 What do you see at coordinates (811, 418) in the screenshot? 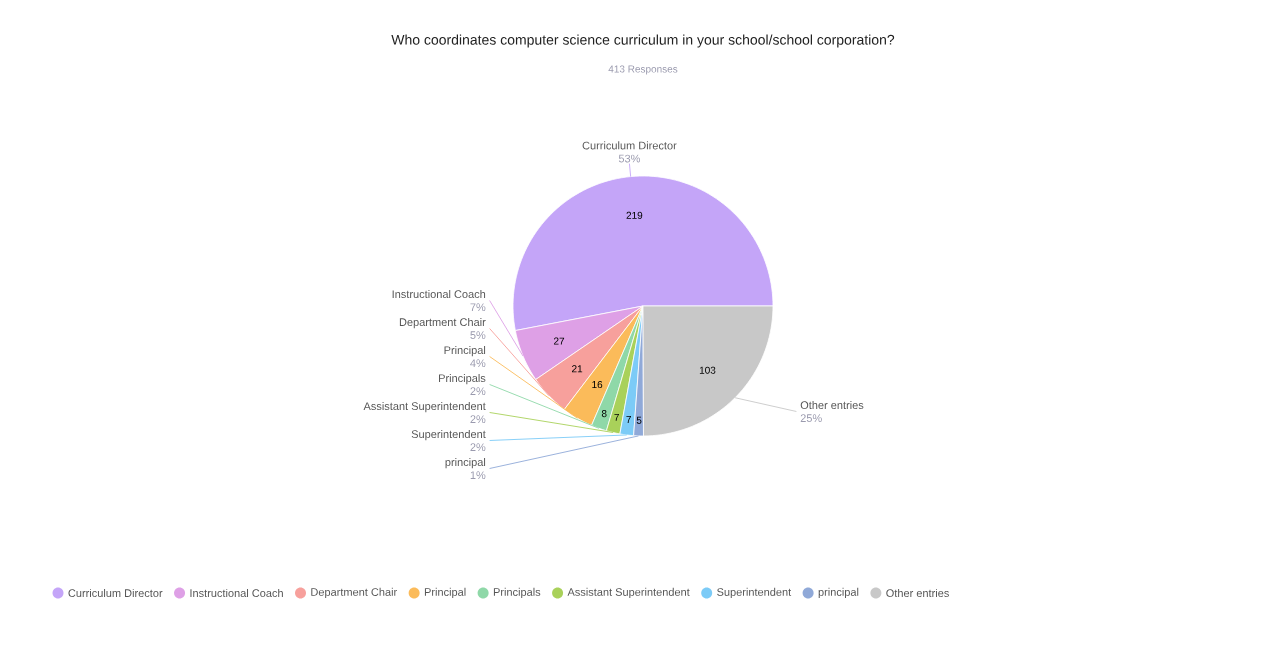
I see `text: 25%` at bounding box center [811, 418].